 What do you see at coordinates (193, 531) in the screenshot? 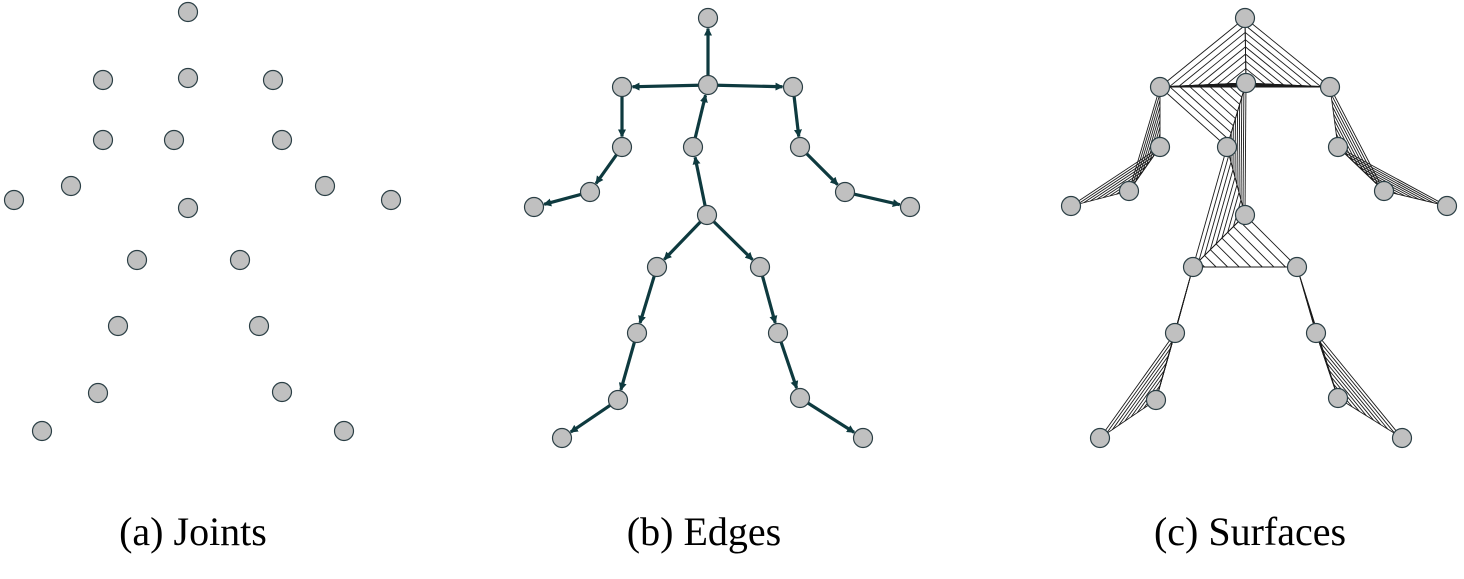
I see `caption-joints: (a) Joints` at bounding box center [193, 531].